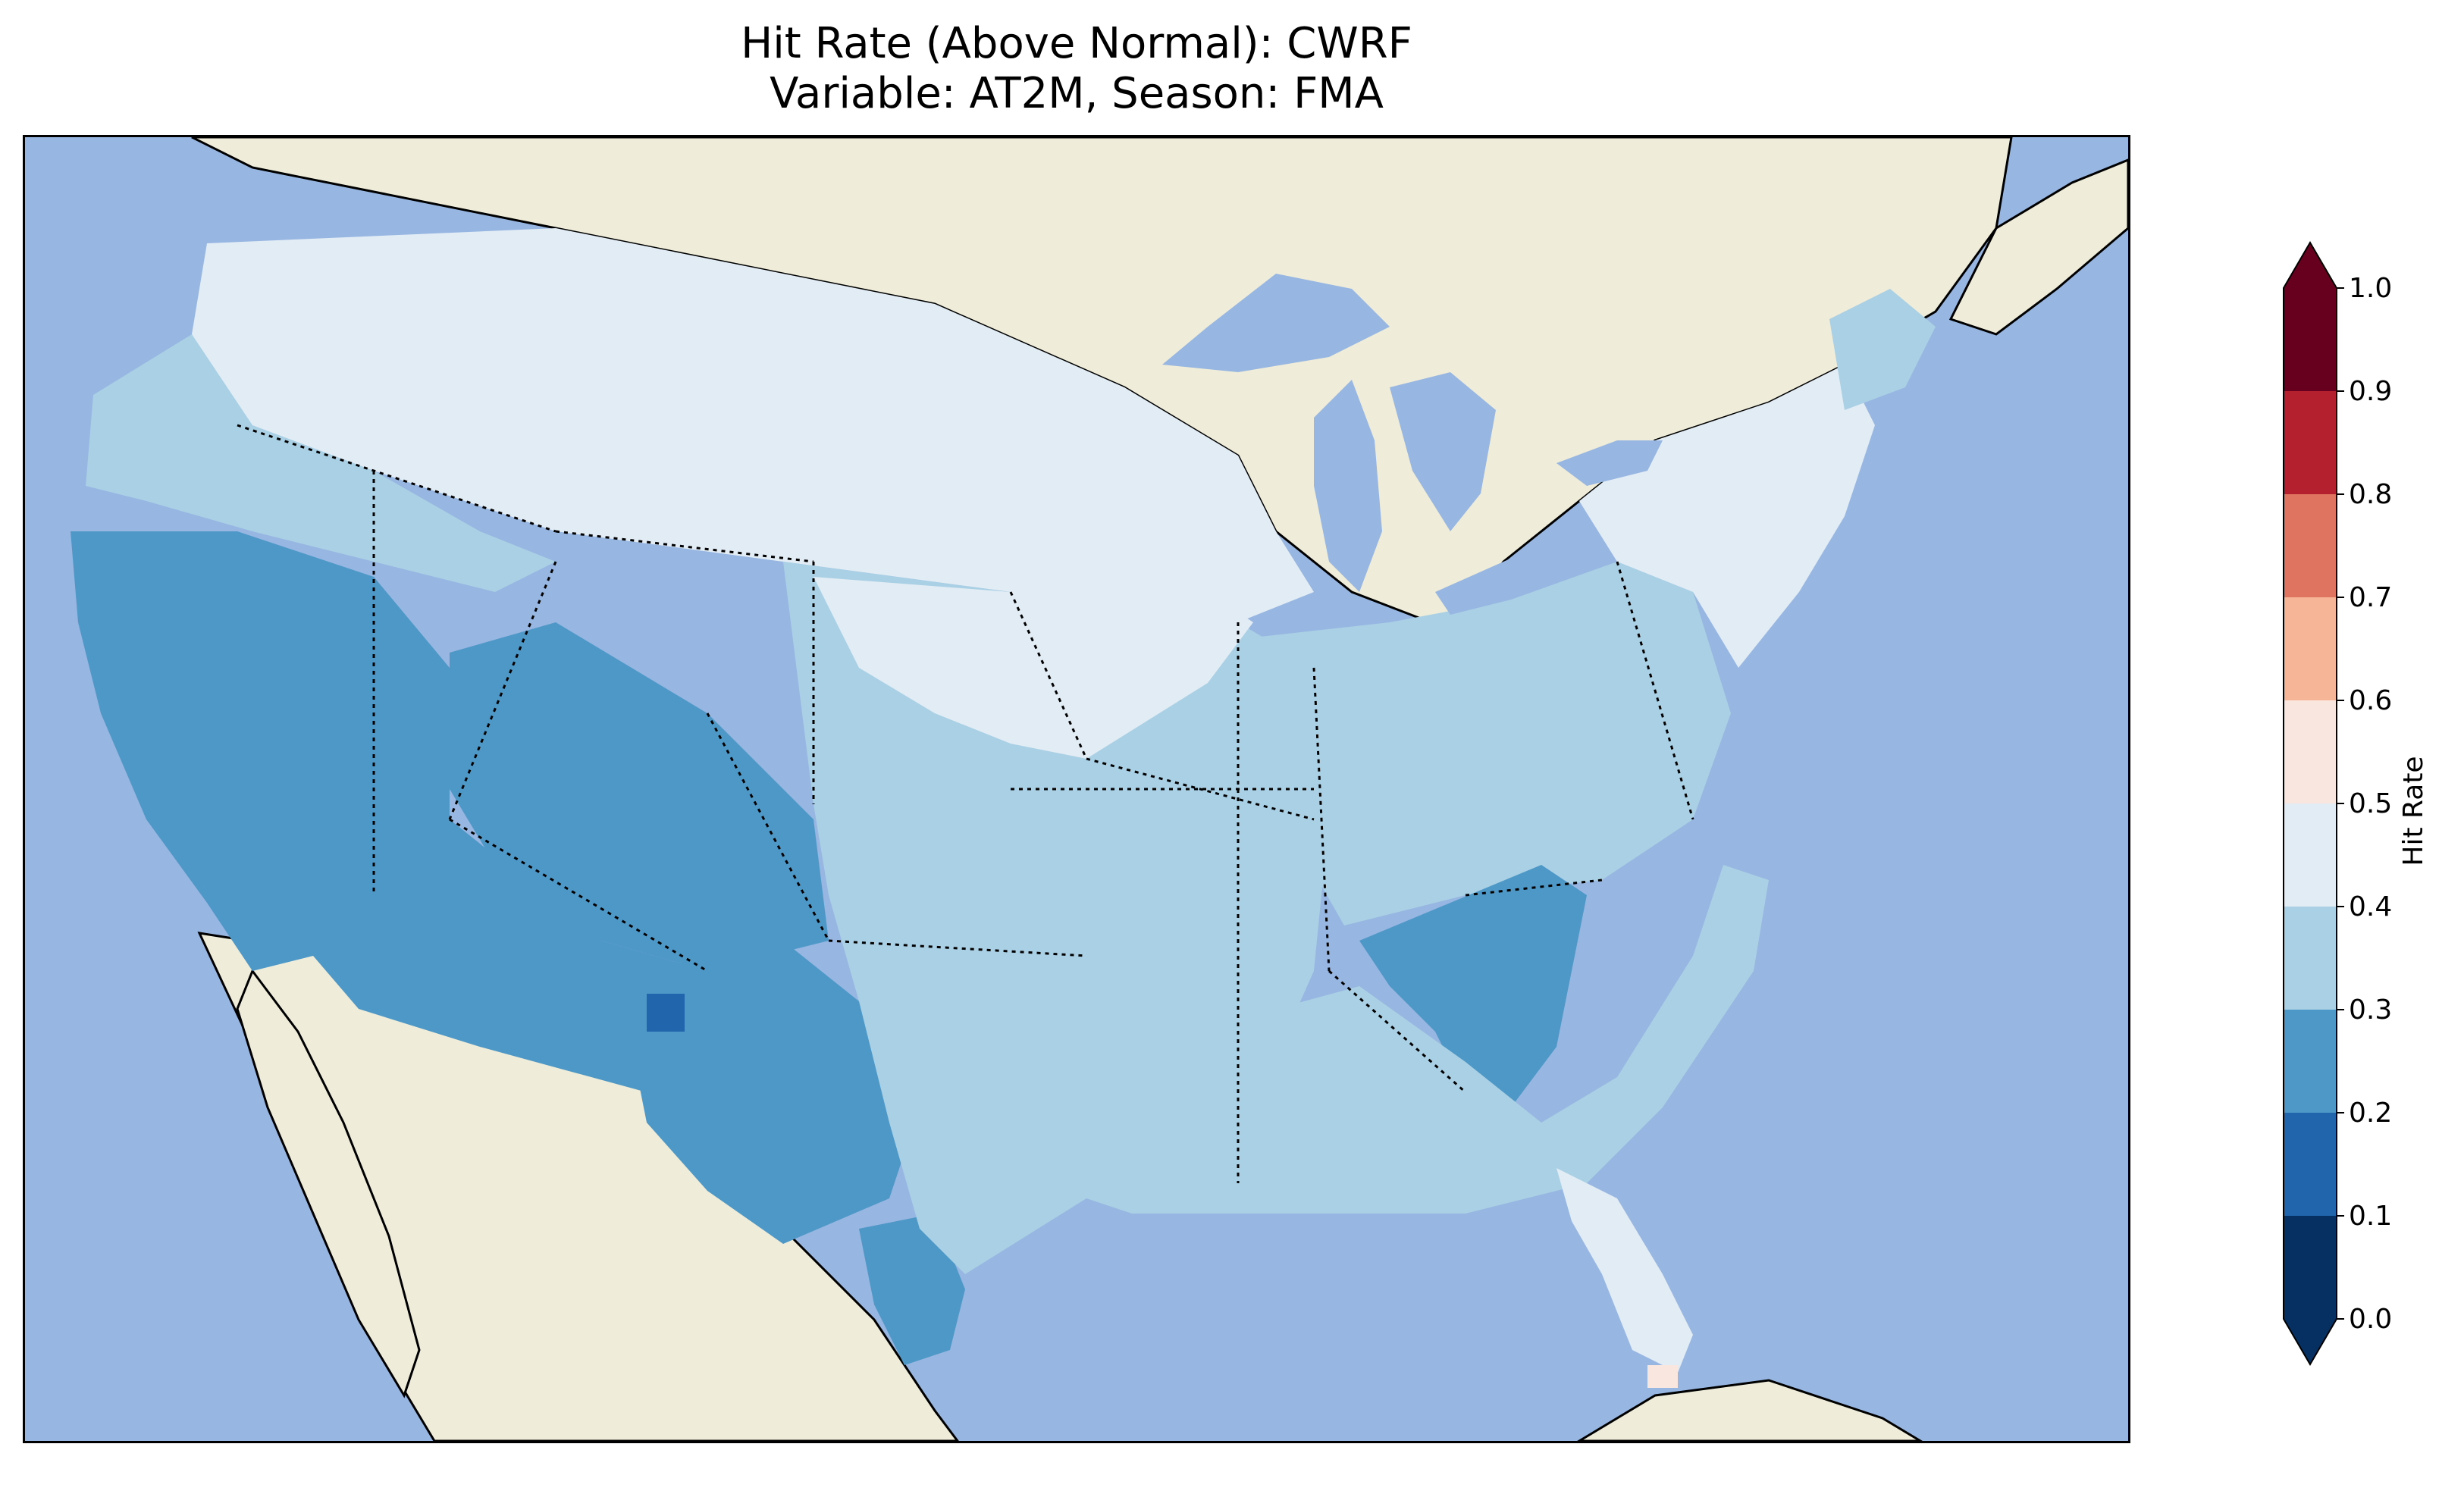 This screenshot has width=2464, height=1494. I want to click on colorbar-tick-label: 0.3, so click(2370, 1010).